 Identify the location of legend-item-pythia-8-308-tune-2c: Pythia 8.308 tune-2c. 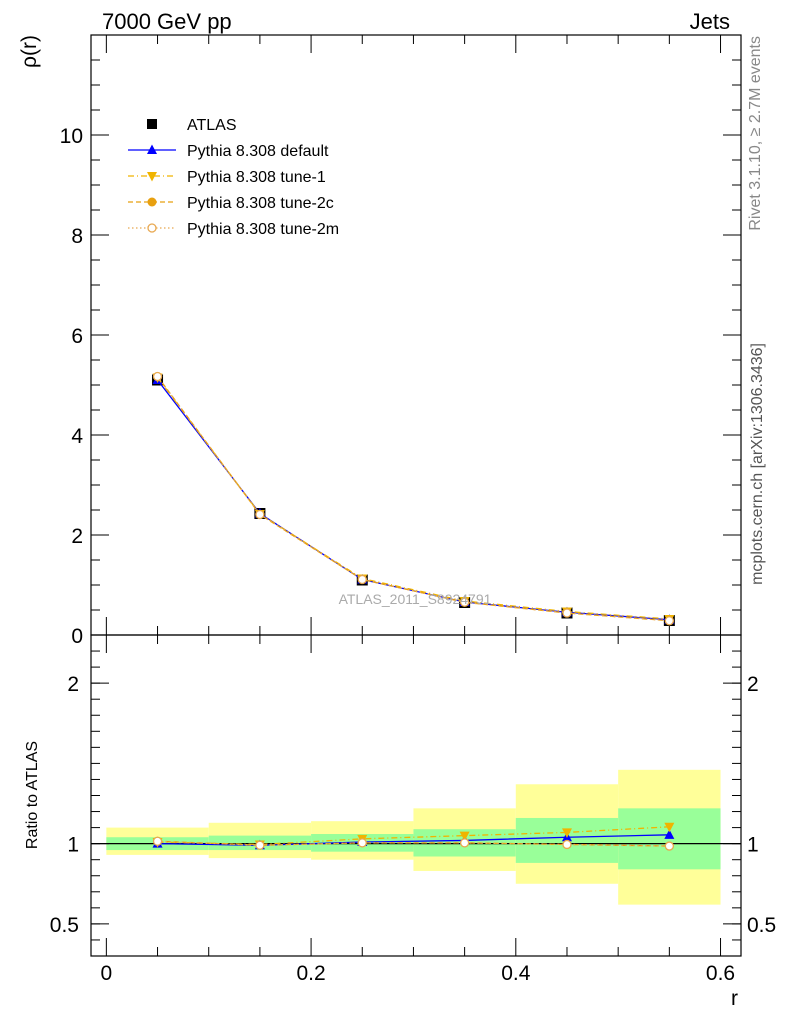
(231, 203).